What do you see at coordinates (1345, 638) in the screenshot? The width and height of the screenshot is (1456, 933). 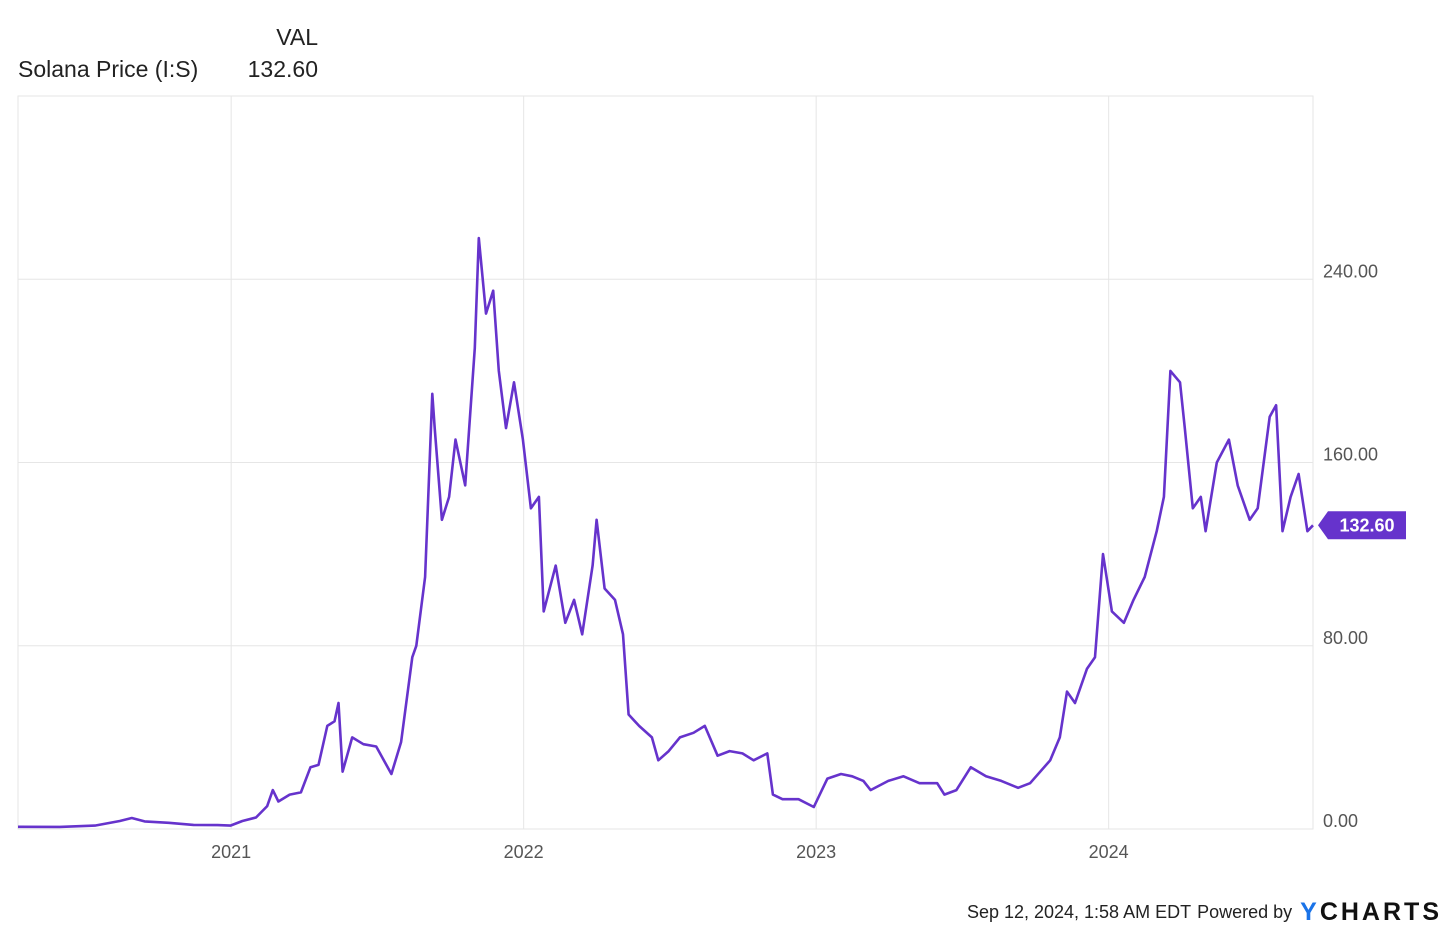 I see `y-tick-label: 80.00` at bounding box center [1345, 638].